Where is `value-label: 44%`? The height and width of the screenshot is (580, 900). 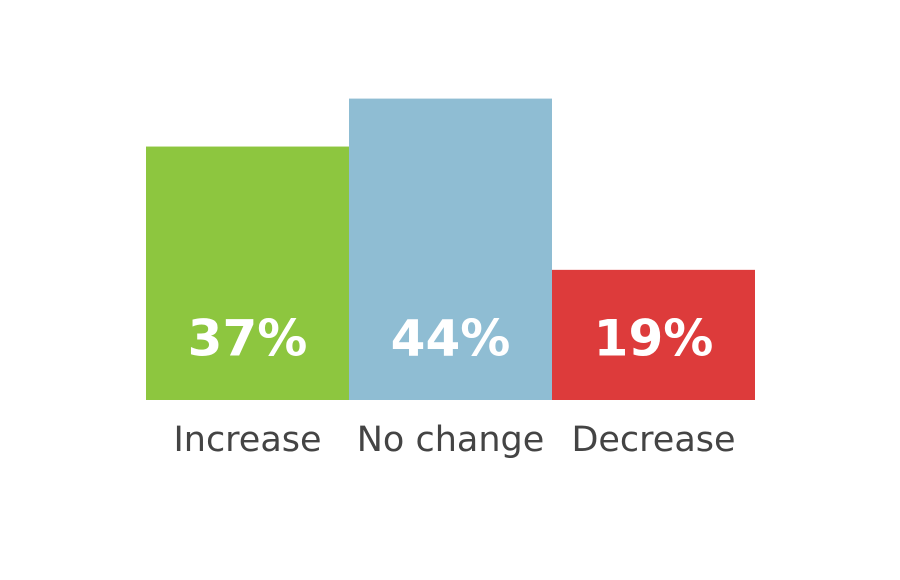
value-label: 44% is located at coordinates (451, 339).